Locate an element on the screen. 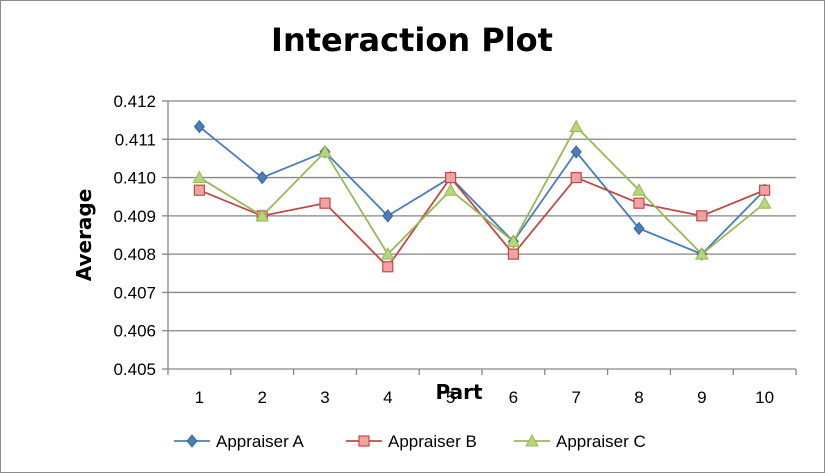 Image resolution: width=825 pixels, height=473 pixels. y-tick-label: 0.412 is located at coordinates (134, 101).